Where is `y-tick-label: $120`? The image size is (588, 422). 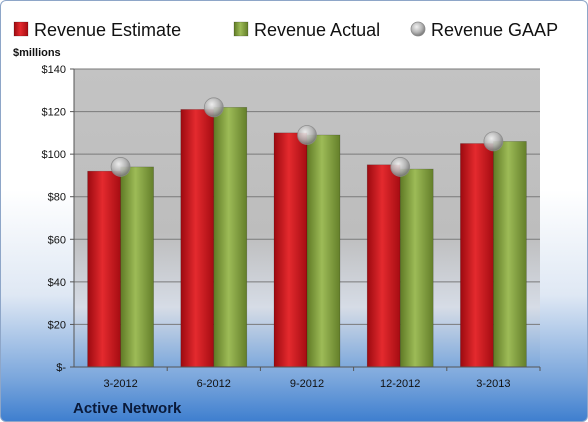
y-tick-label: $120 is located at coordinates (54, 113).